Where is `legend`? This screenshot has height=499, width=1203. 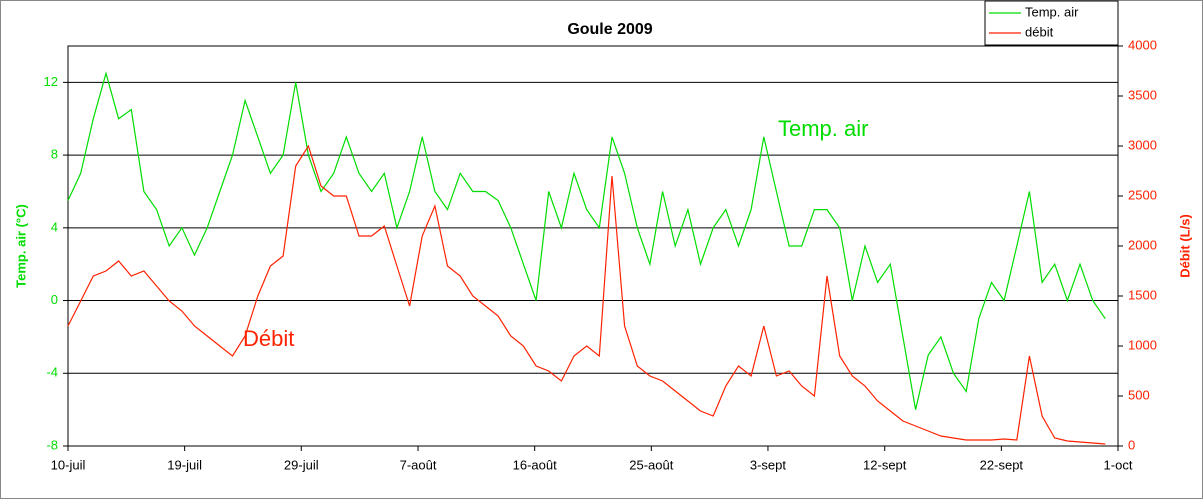
legend is located at coordinates (1051, 23).